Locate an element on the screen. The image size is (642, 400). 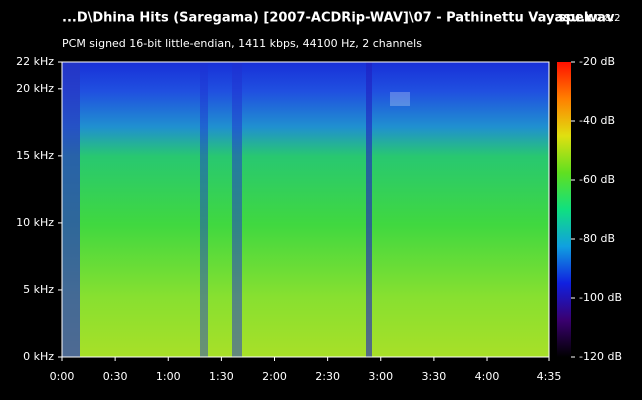
app-version: 0.8.2 is located at coordinates (607, 18).